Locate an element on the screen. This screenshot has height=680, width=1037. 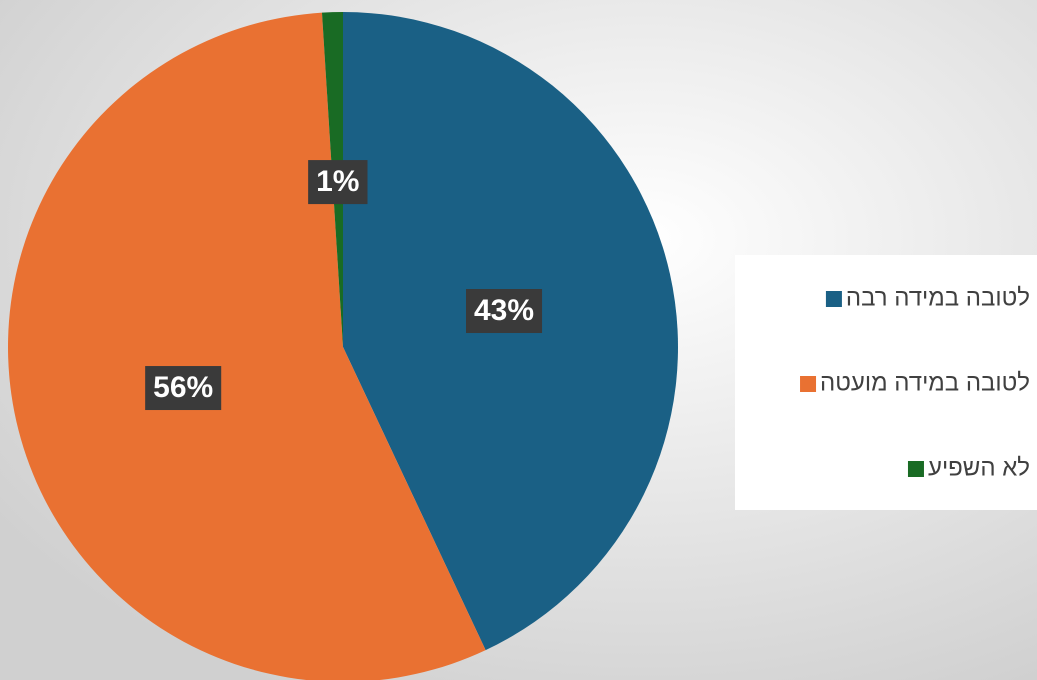
data-label: 56% is located at coordinates (183, 387).